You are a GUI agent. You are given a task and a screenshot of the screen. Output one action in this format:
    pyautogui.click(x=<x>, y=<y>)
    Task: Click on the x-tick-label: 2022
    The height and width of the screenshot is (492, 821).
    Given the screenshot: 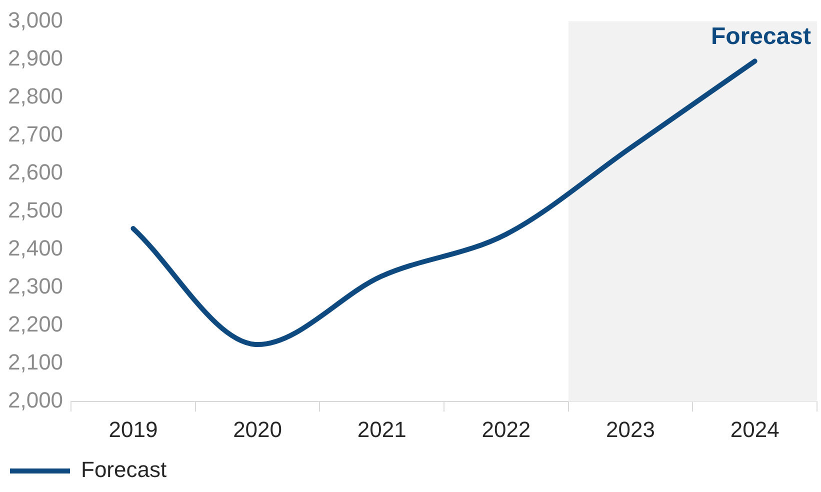 What is the action you would take?
    pyautogui.click(x=506, y=429)
    